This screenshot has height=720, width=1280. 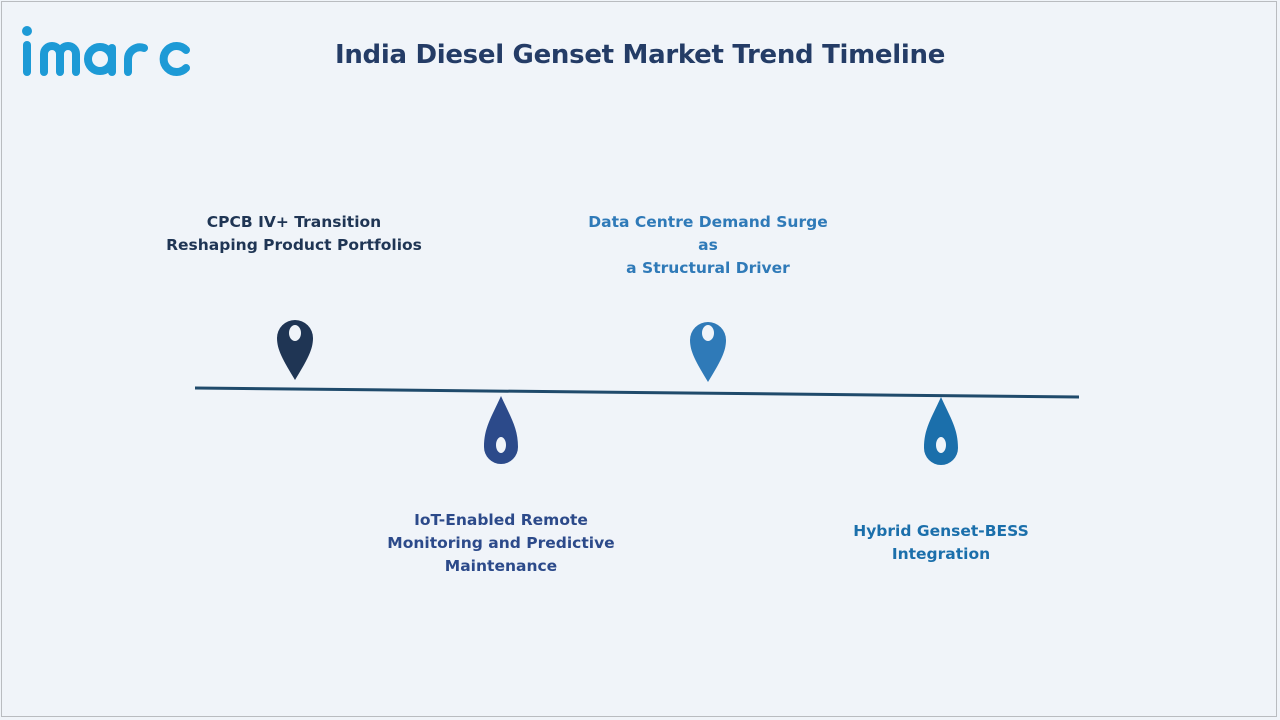 I want to click on milestone-label-line: Integration, so click(x=941, y=554).